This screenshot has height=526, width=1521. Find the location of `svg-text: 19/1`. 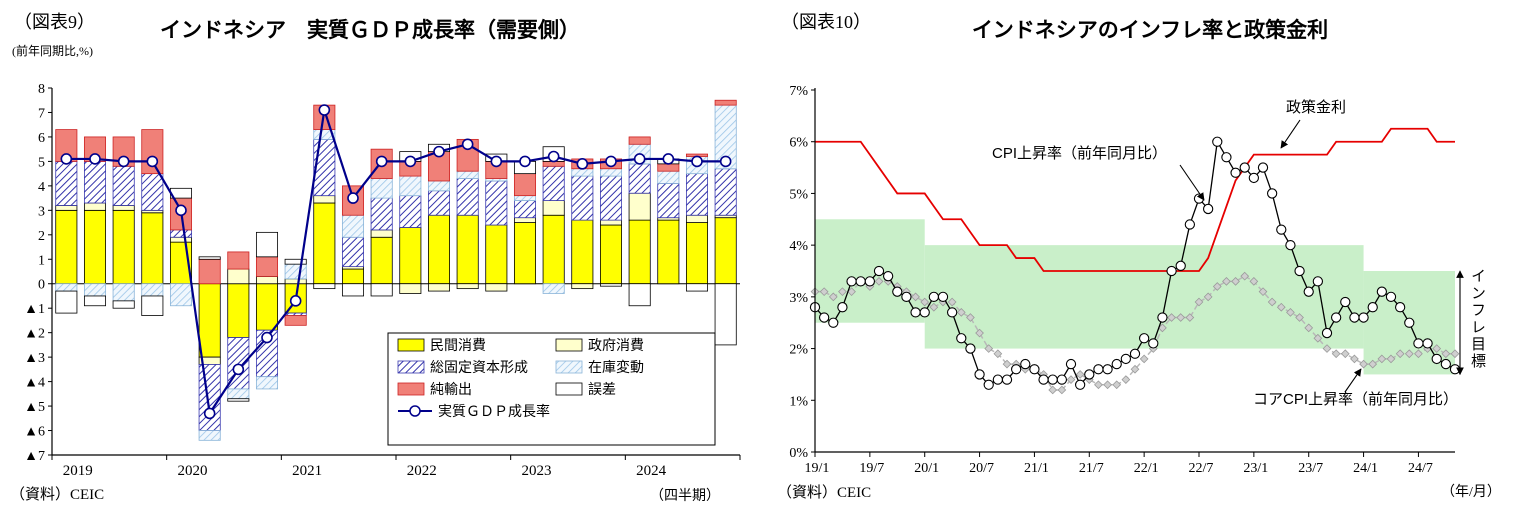

svg-text: 19/1 is located at coordinates (817, 468).